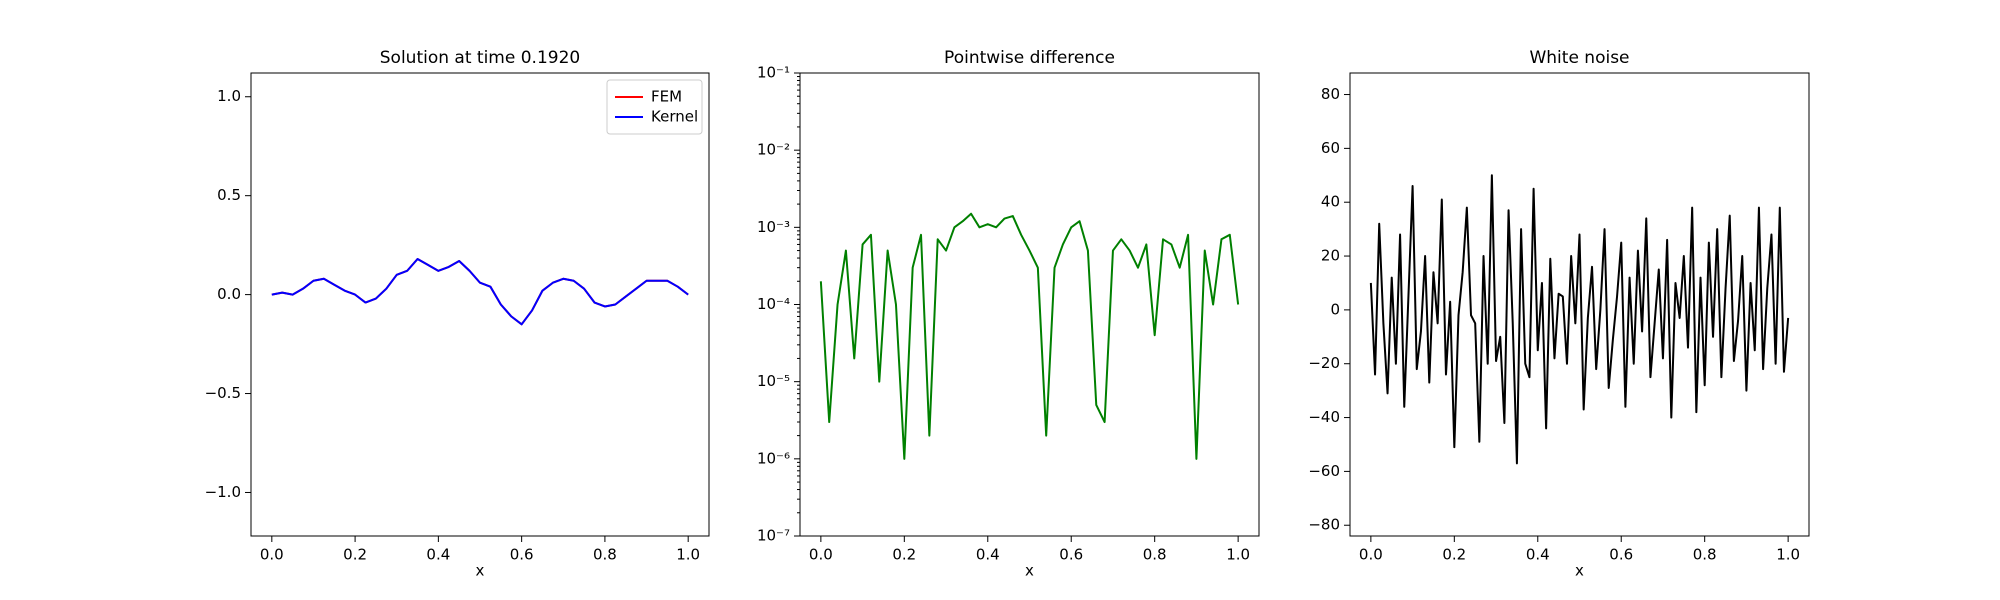 This screenshot has height=600, width=2000. I want to click on y-tick-label: 20, so click(1330, 256).